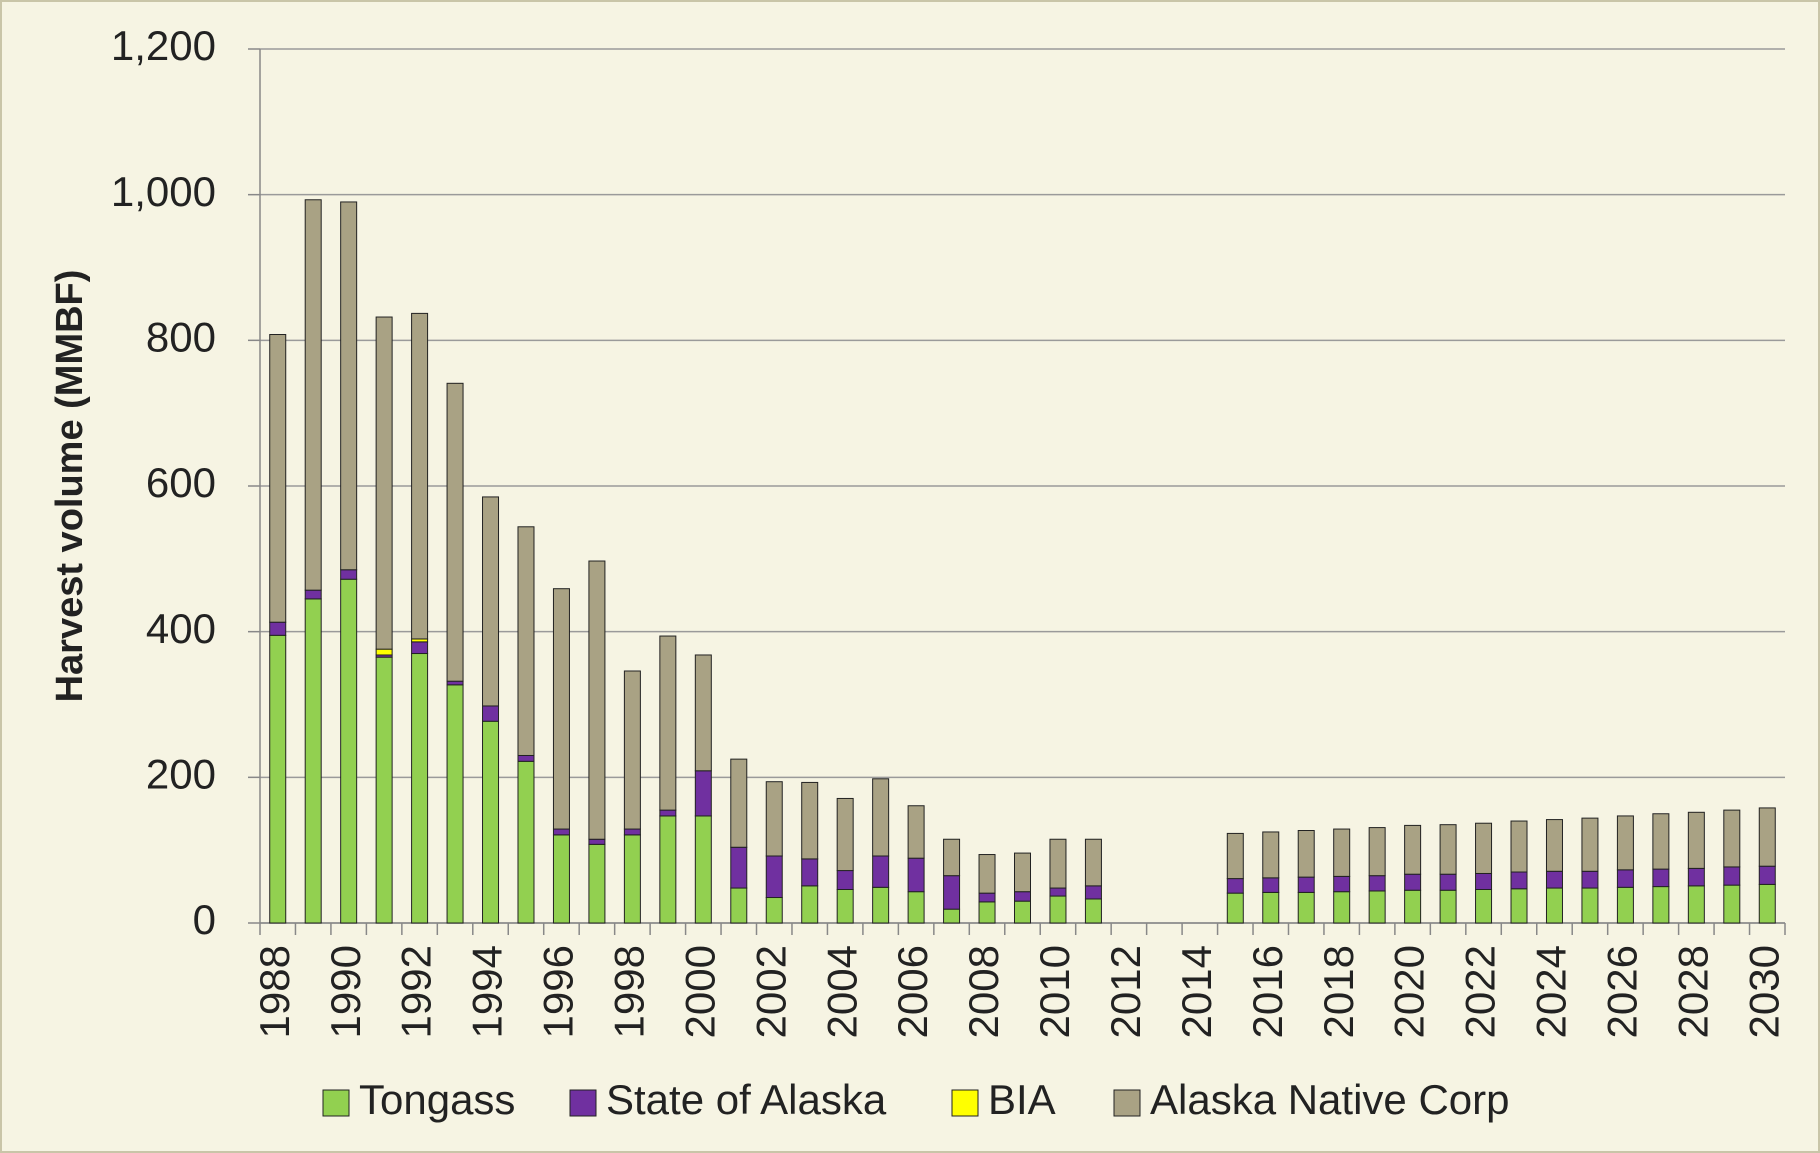 The height and width of the screenshot is (1153, 1820). Describe the element at coordinates (841, 991) in the screenshot. I see `x-tick-label: 2004` at that location.